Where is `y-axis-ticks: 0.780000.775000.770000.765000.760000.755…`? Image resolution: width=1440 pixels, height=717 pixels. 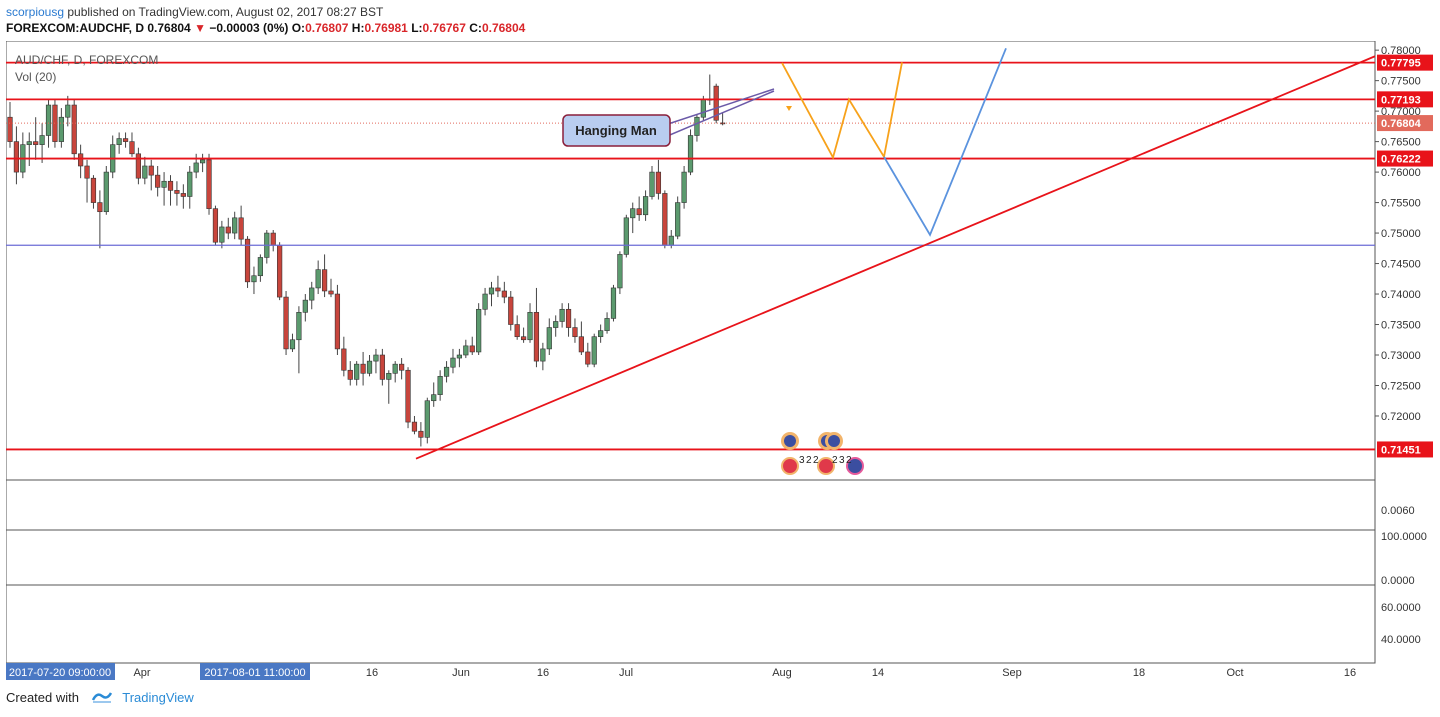
y-axis-ticks: 0.780000.775000.770000.765000.760000.755… is located at coordinates (1398, 234).